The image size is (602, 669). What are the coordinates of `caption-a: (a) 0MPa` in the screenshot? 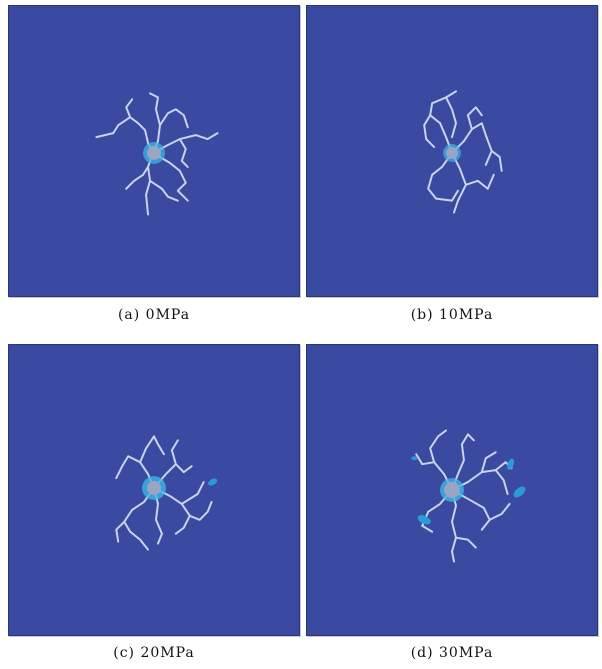 It's located at (154, 315).